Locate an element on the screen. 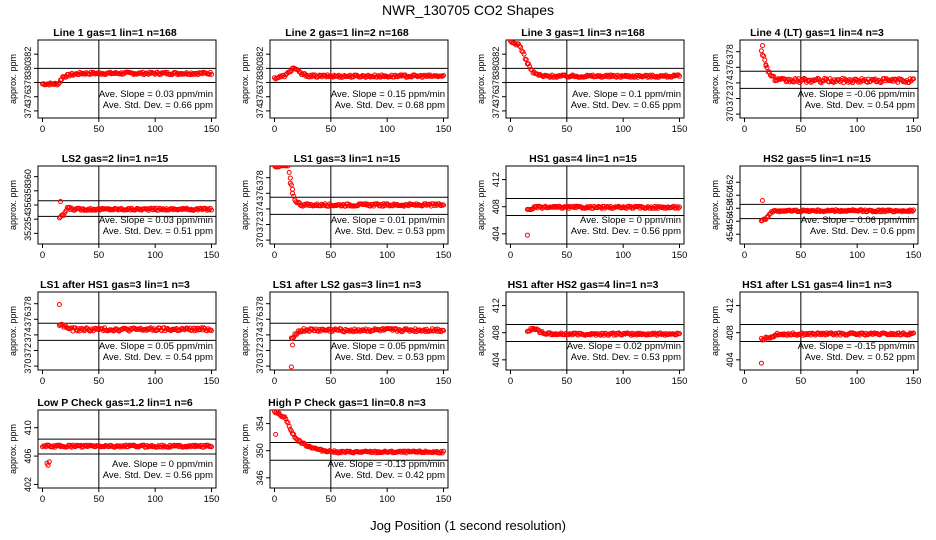 The height and width of the screenshot is (540, 936). panel-title: HS1 gas=4 lin=1 n=15 is located at coordinates (583, 159).